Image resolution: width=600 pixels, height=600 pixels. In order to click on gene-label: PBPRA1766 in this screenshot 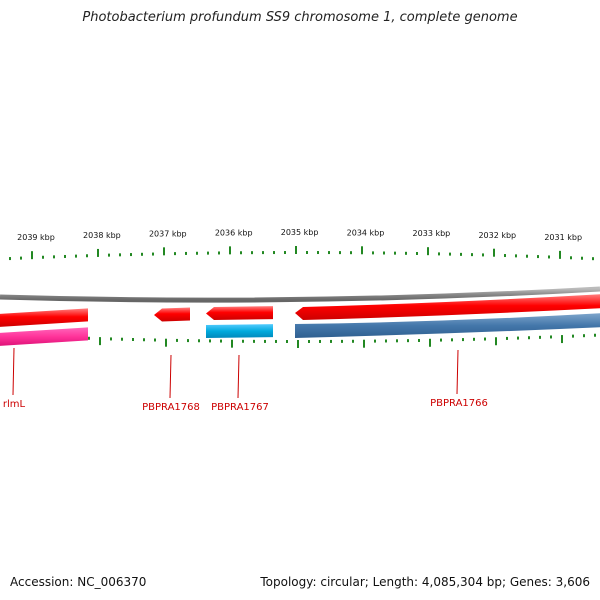, I will do `click(459, 403)`.